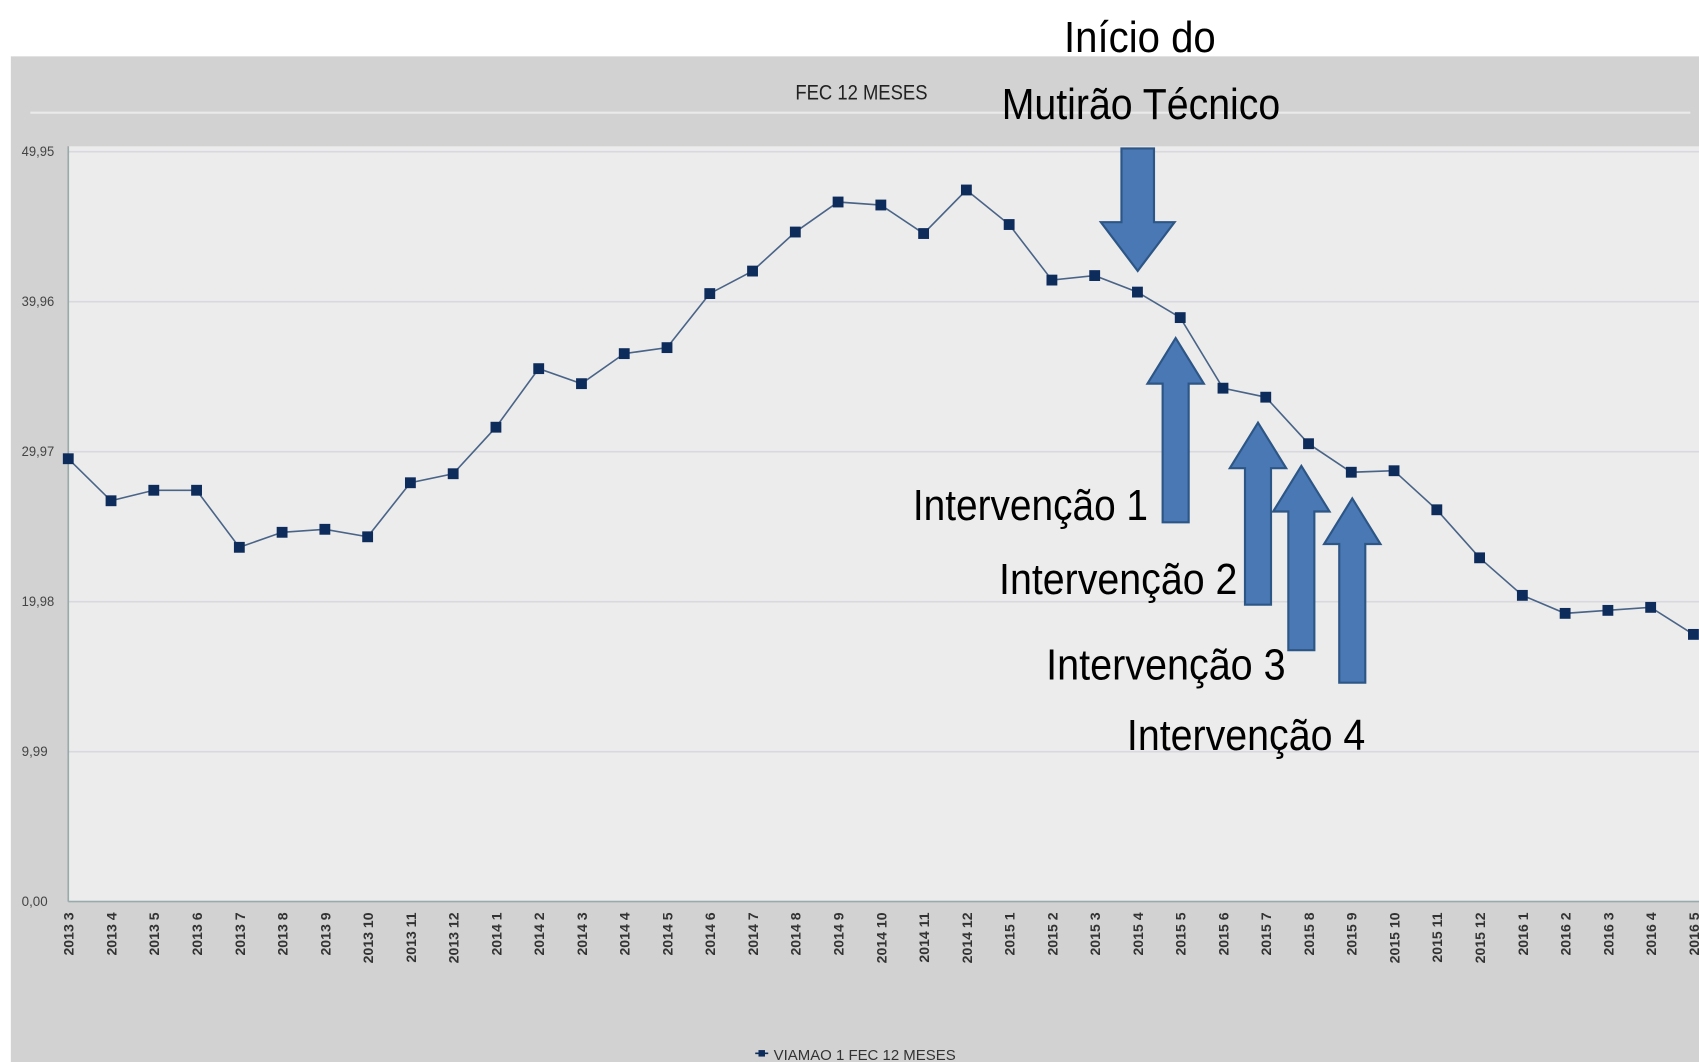 This screenshot has height=1062, width=1699. What do you see at coordinates (924, 937) in the screenshot?
I see `x-tick-label: 2014 11` at bounding box center [924, 937].